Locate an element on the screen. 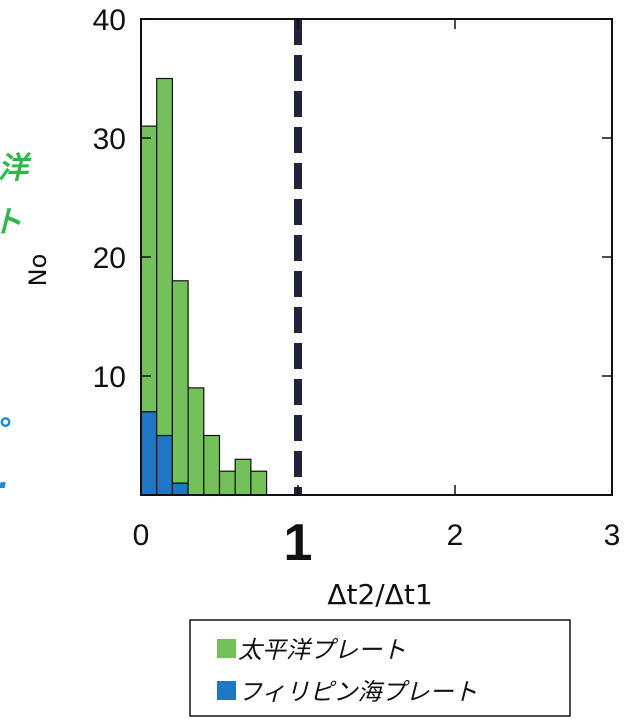  legend-swatch-philippine is located at coordinates (226, 690).